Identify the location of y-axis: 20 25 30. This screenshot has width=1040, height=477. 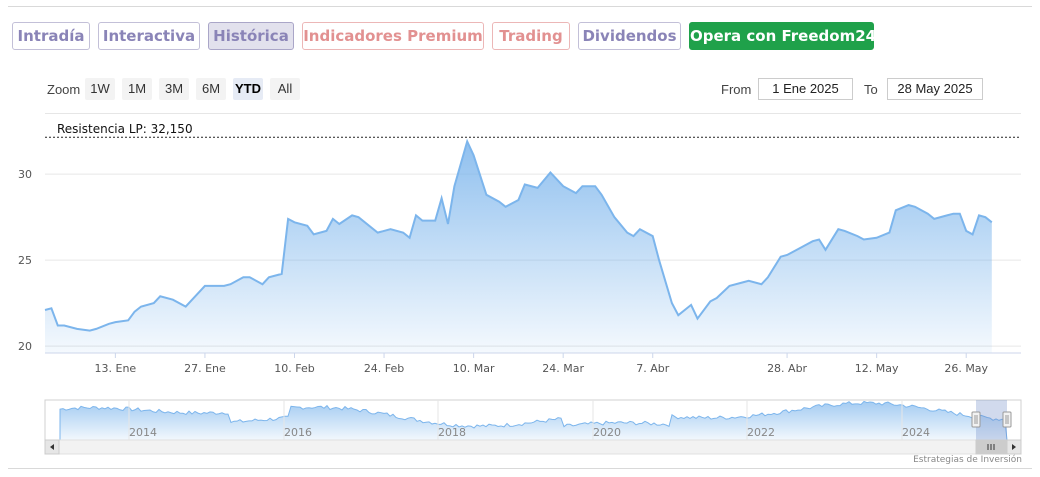
(25, 260).